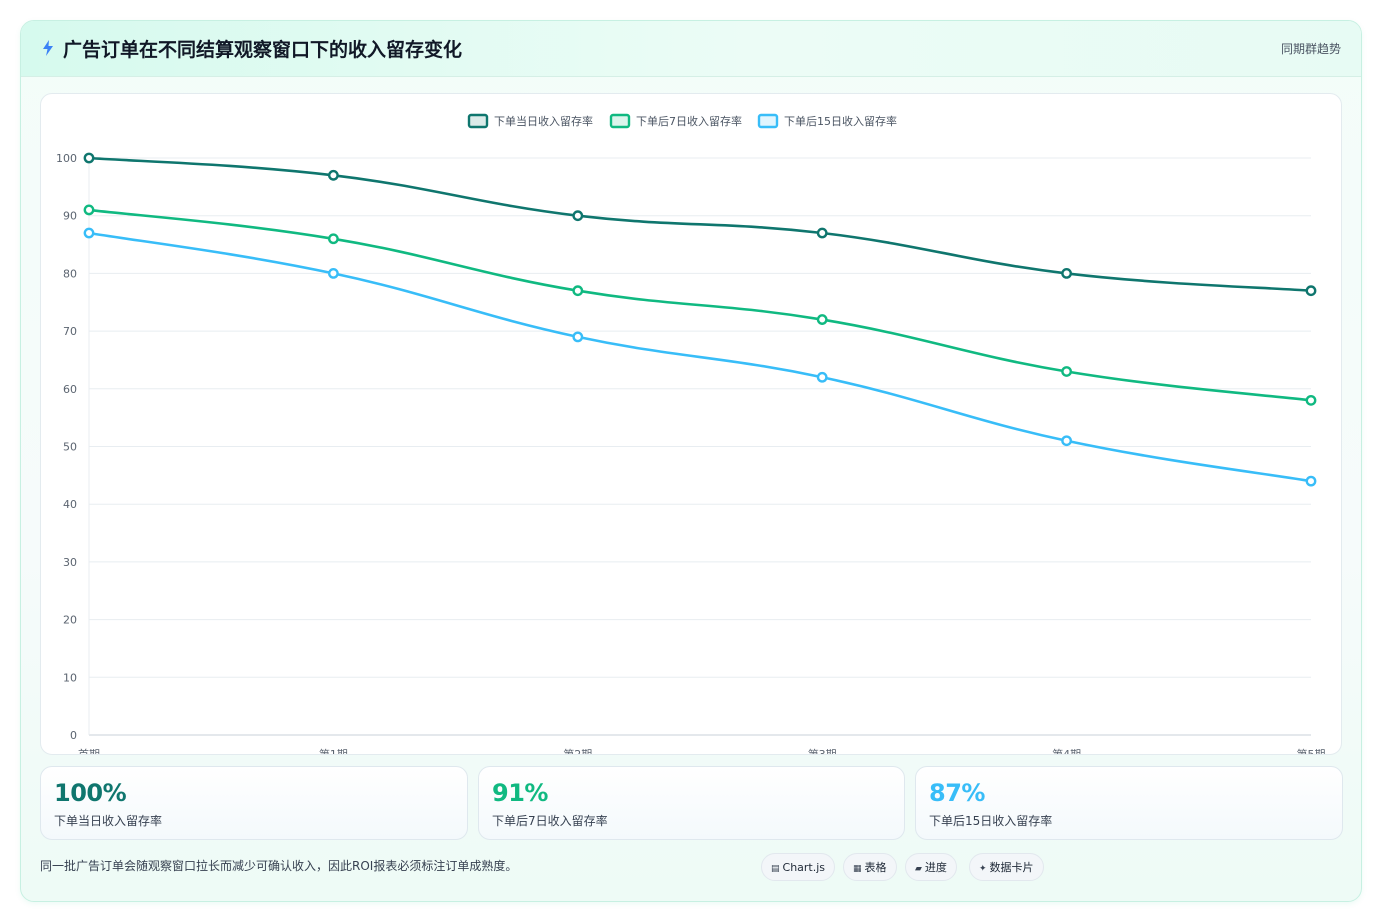 The height and width of the screenshot is (922, 1381). Describe the element at coordinates (108, 821) in the screenshot. I see `stat-label: 下单当日收入留存率` at that location.